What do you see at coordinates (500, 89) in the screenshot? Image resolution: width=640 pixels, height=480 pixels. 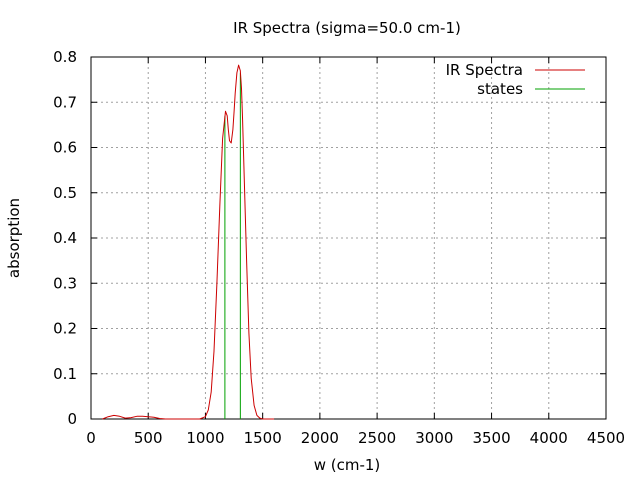 I see `legend-label-states: states` at bounding box center [500, 89].